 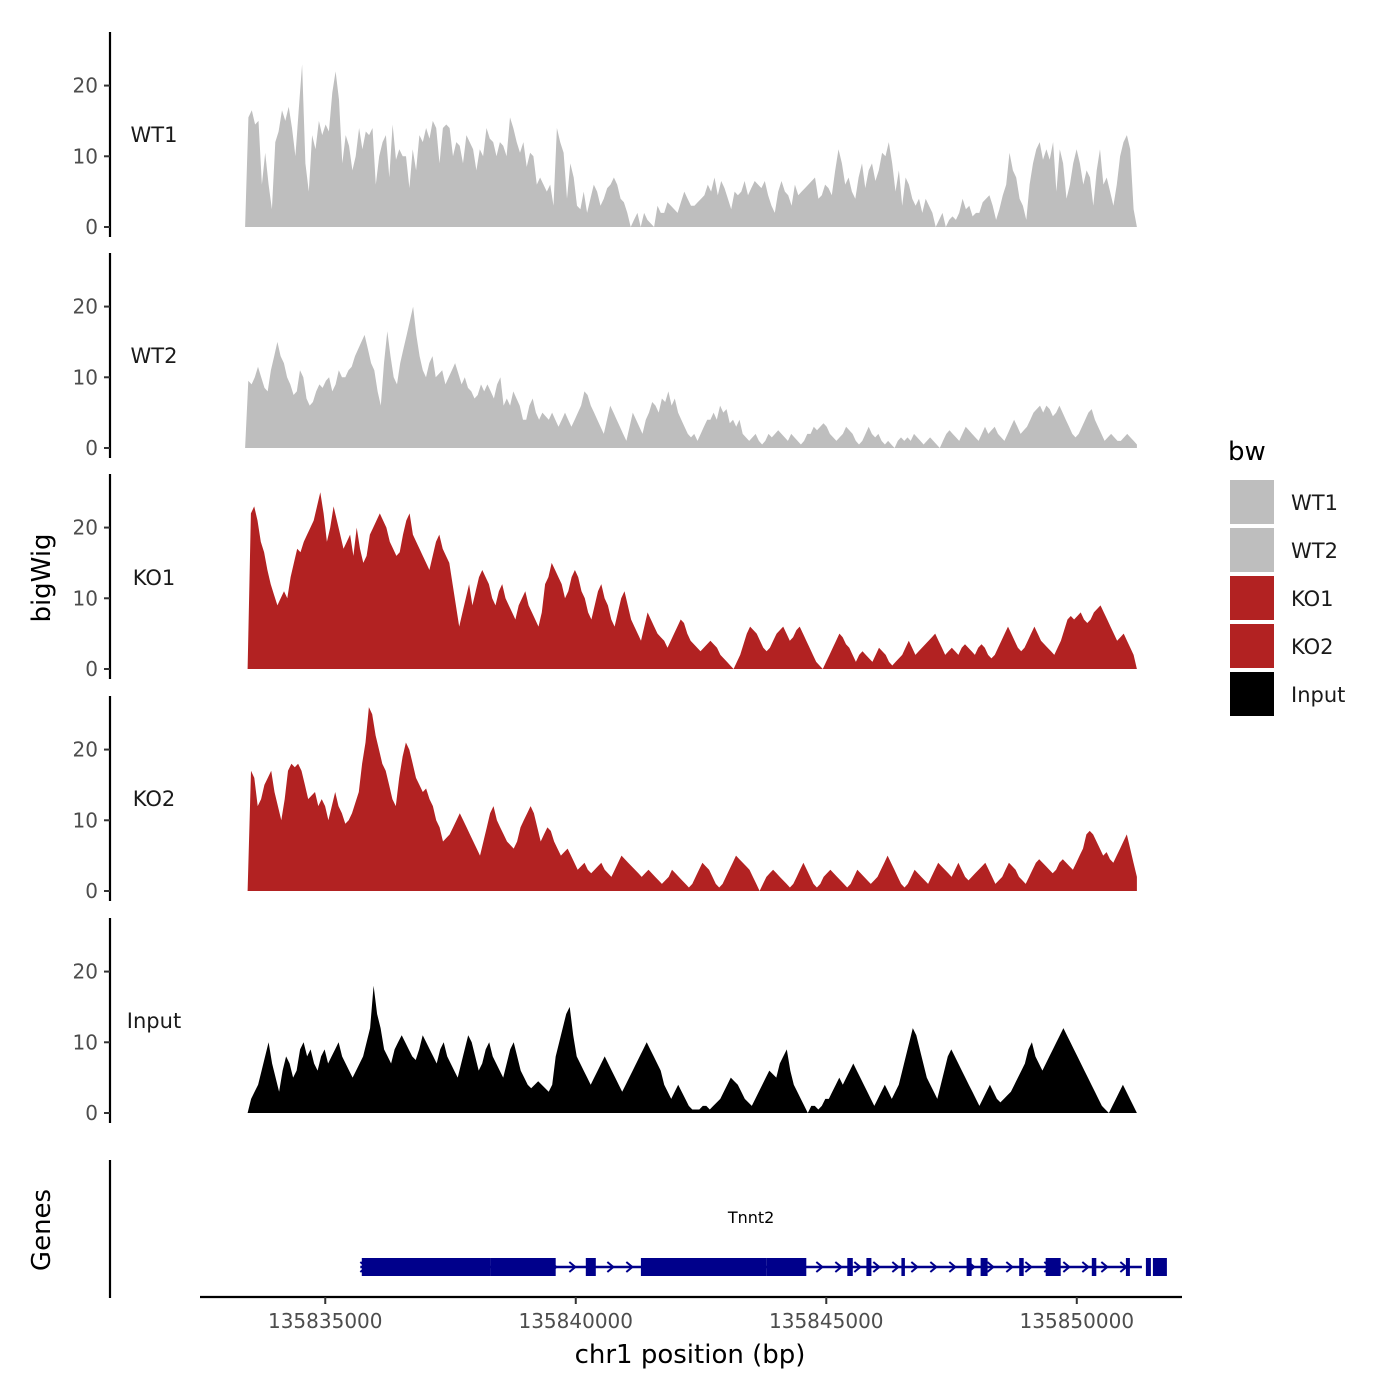 I want to click on y-axis-title: bigWig, so click(x=42, y=577).